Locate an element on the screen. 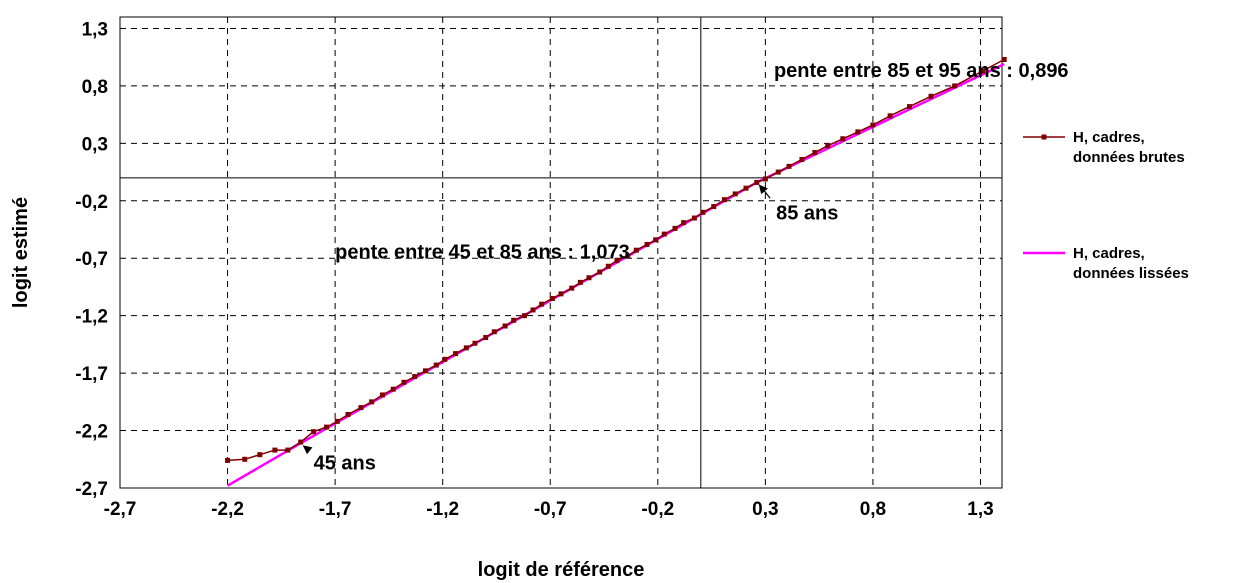 The height and width of the screenshot is (583, 1245). legend-label: données brutes is located at coordinates (1129, 157).